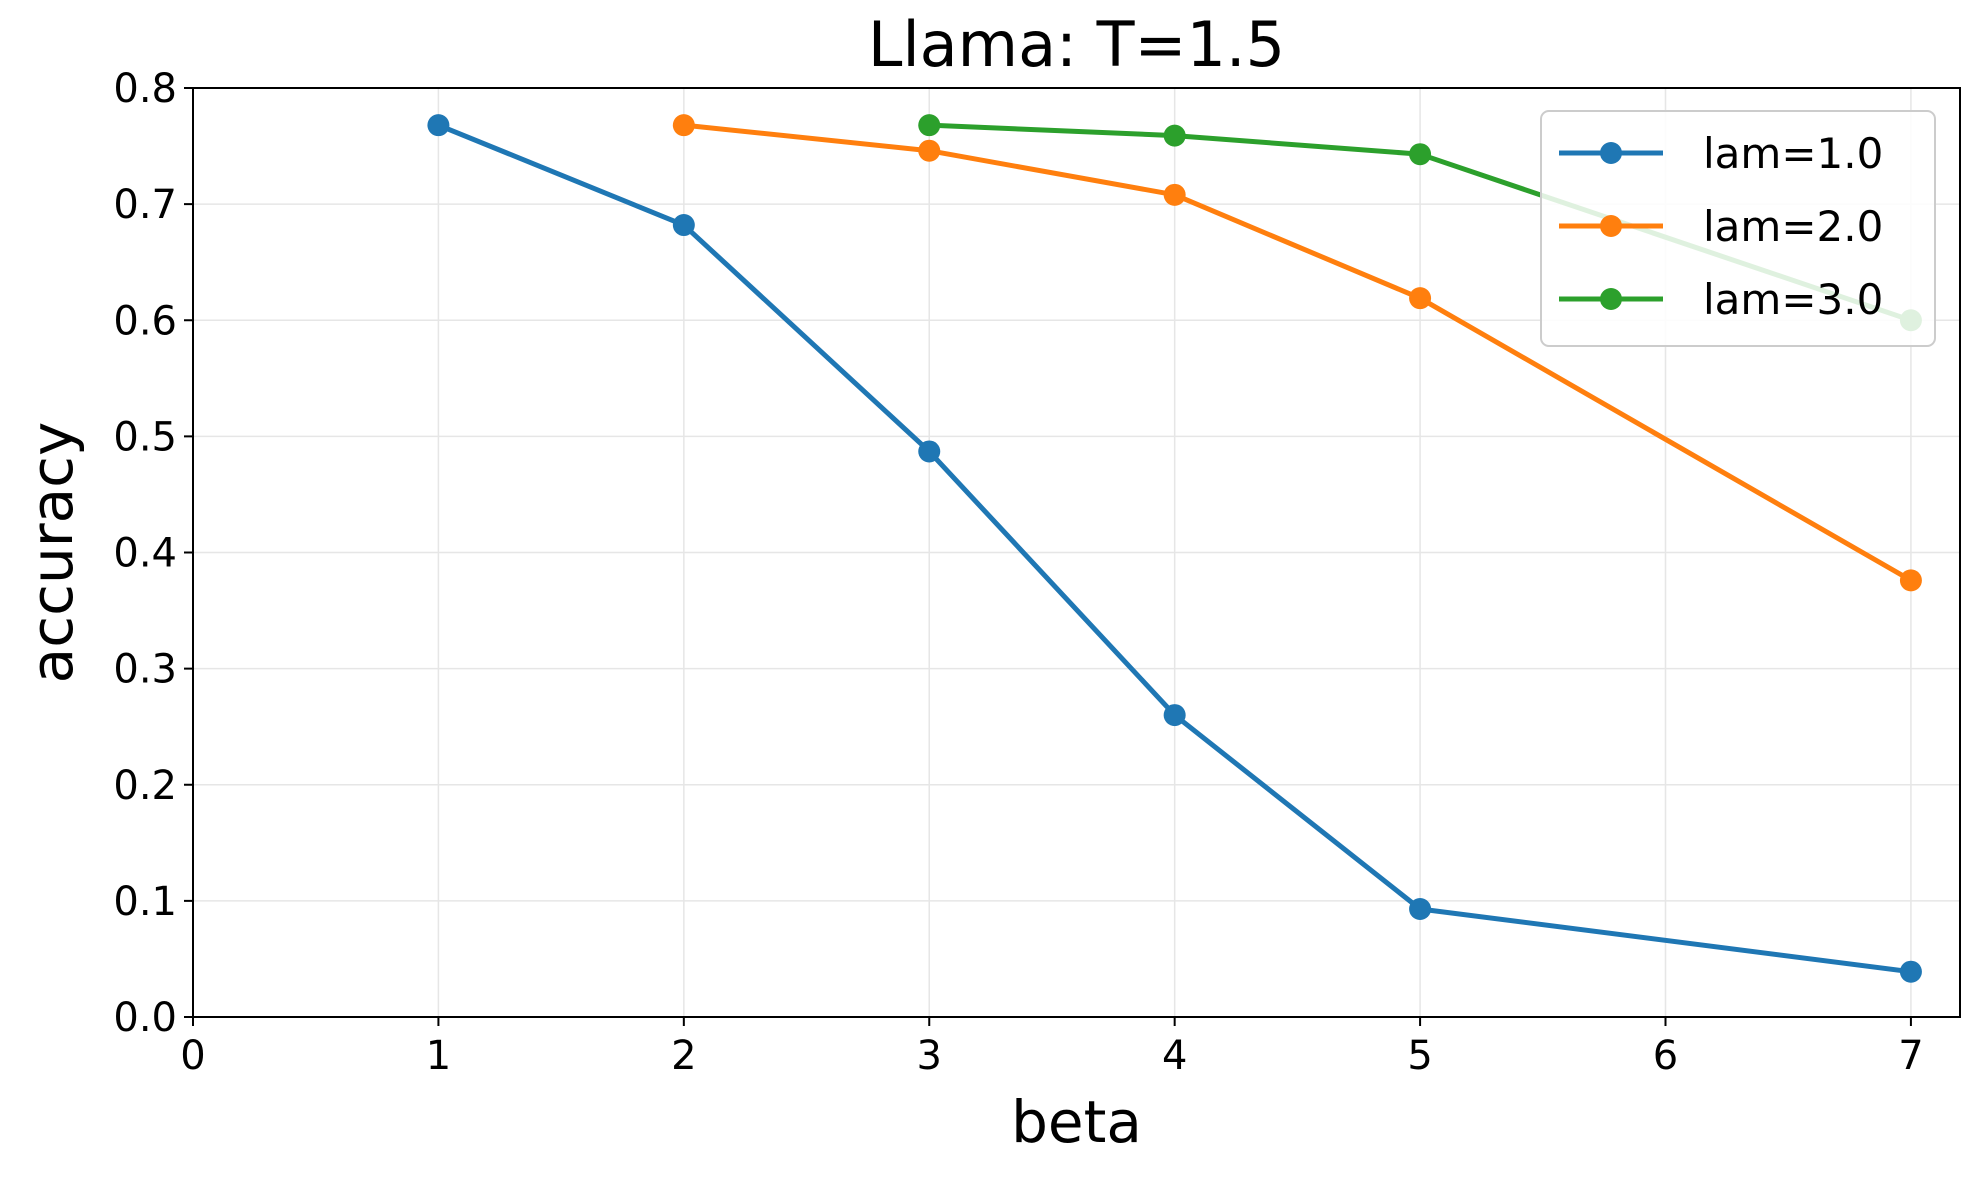 The width and height of the screenshot is (1979, 1180). Describe the element at coordinates (145, 205) in the screenshot. I see `y-tick-label: 0.7` at that location.